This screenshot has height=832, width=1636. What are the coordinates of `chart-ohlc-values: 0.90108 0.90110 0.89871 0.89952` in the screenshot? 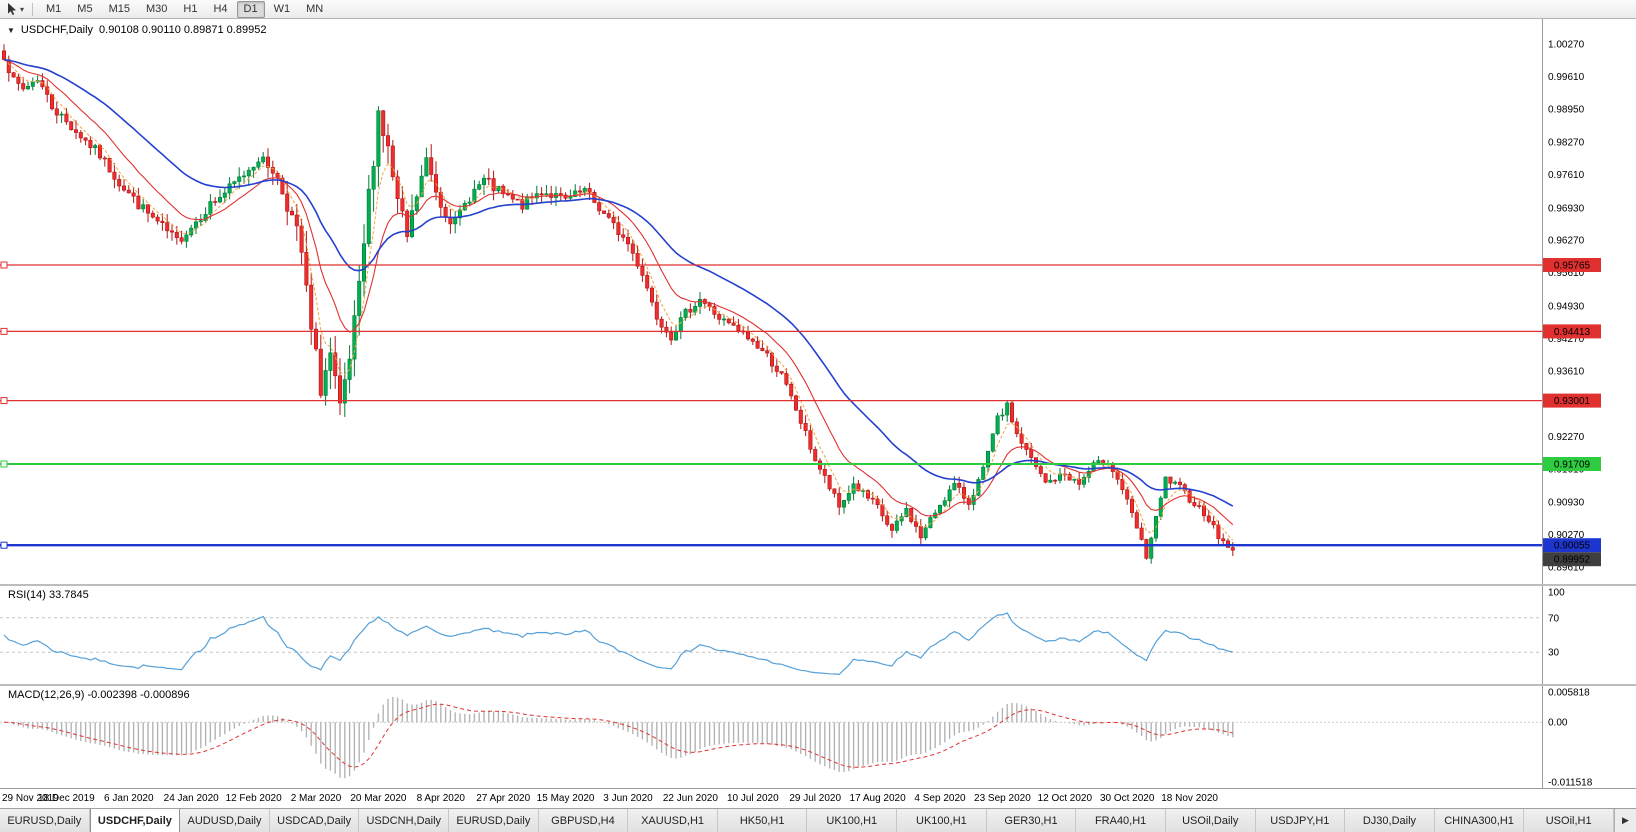 It's located at (183, 30).